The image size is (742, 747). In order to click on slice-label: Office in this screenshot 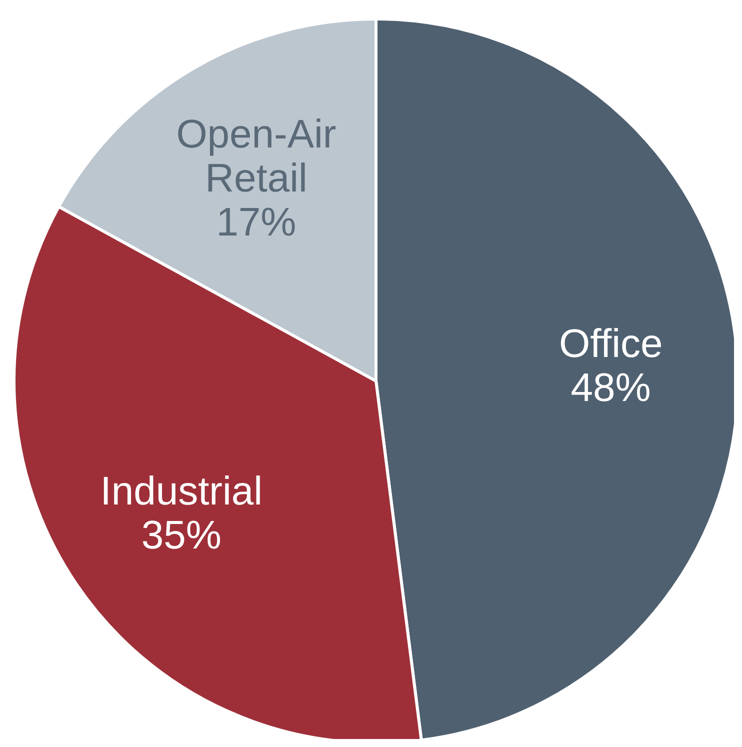, I will do `click(610, 344)`.